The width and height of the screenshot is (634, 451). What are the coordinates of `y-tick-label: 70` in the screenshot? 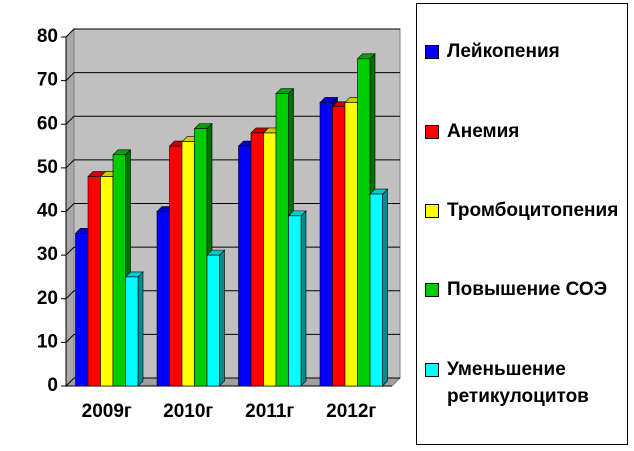 It's located at (47, 80).